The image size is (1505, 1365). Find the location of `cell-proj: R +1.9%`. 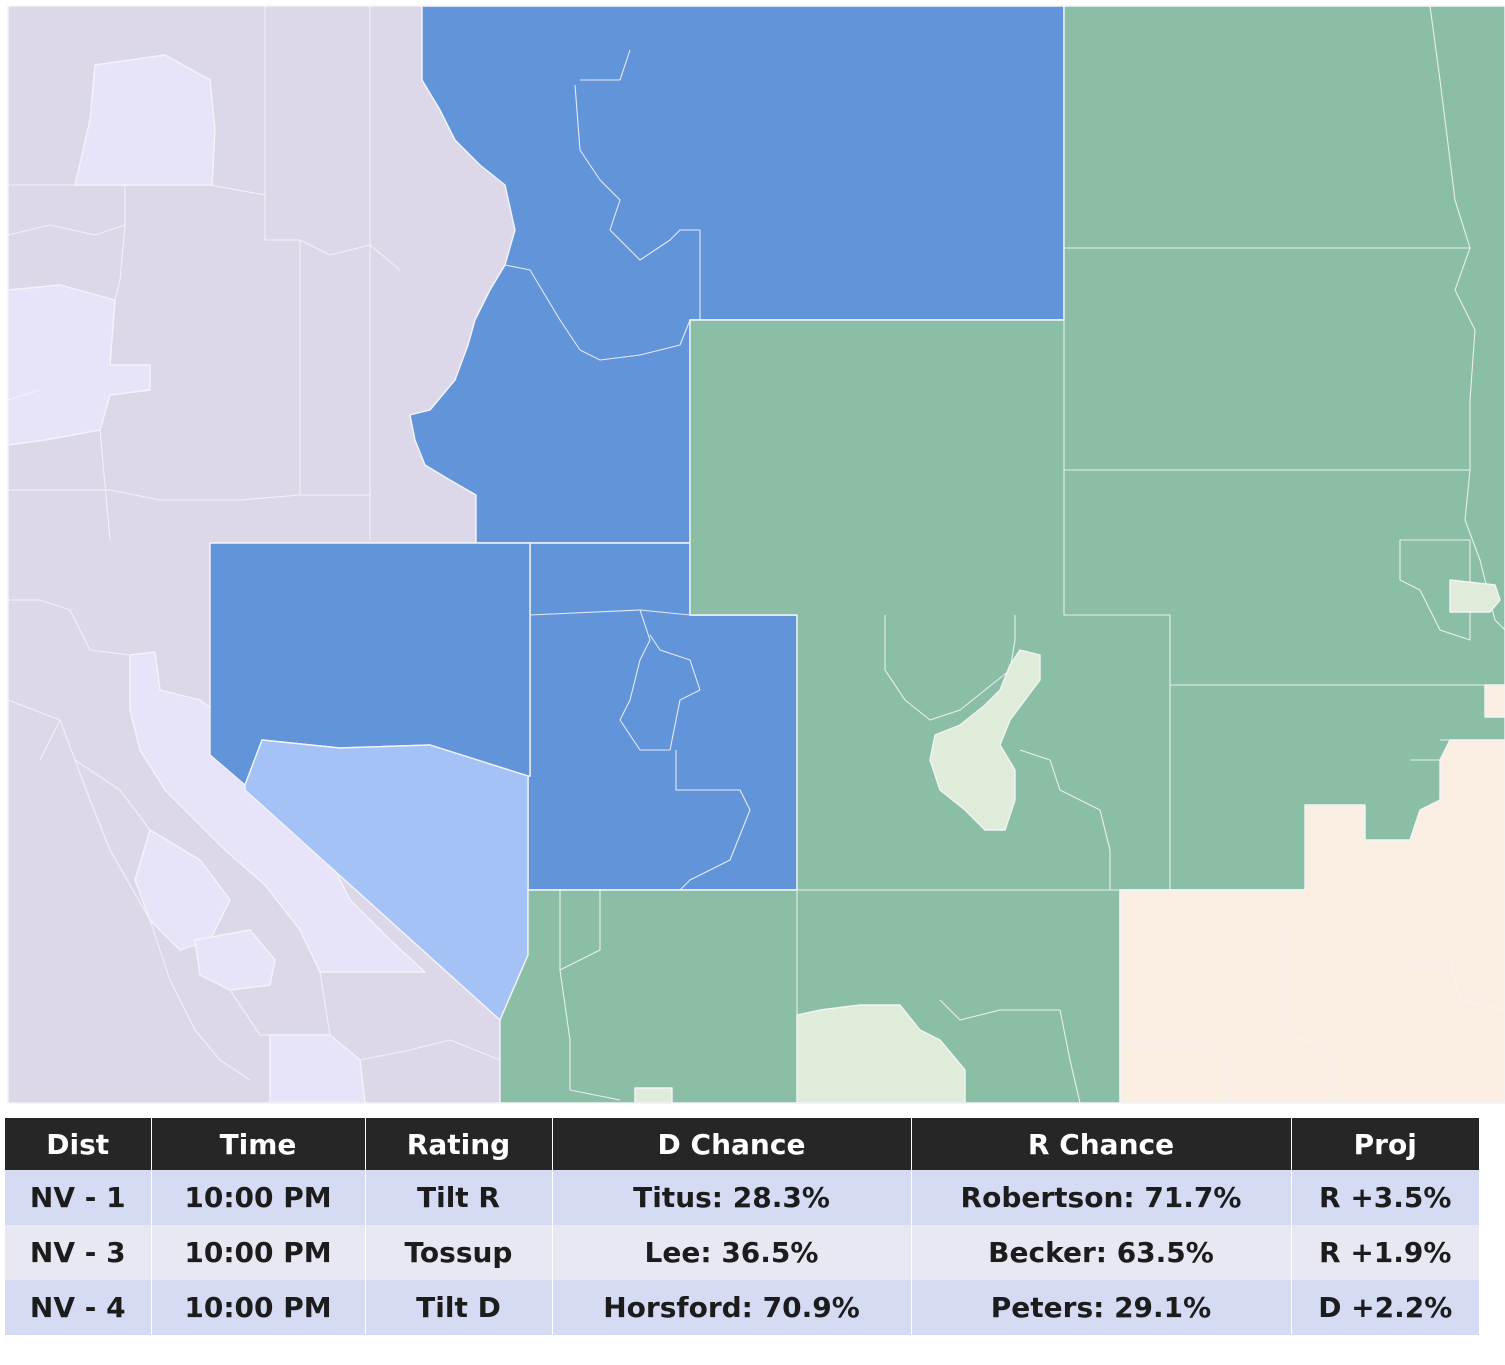

cell-proj: R +1.9% is located at coordinates (1385, 1252).